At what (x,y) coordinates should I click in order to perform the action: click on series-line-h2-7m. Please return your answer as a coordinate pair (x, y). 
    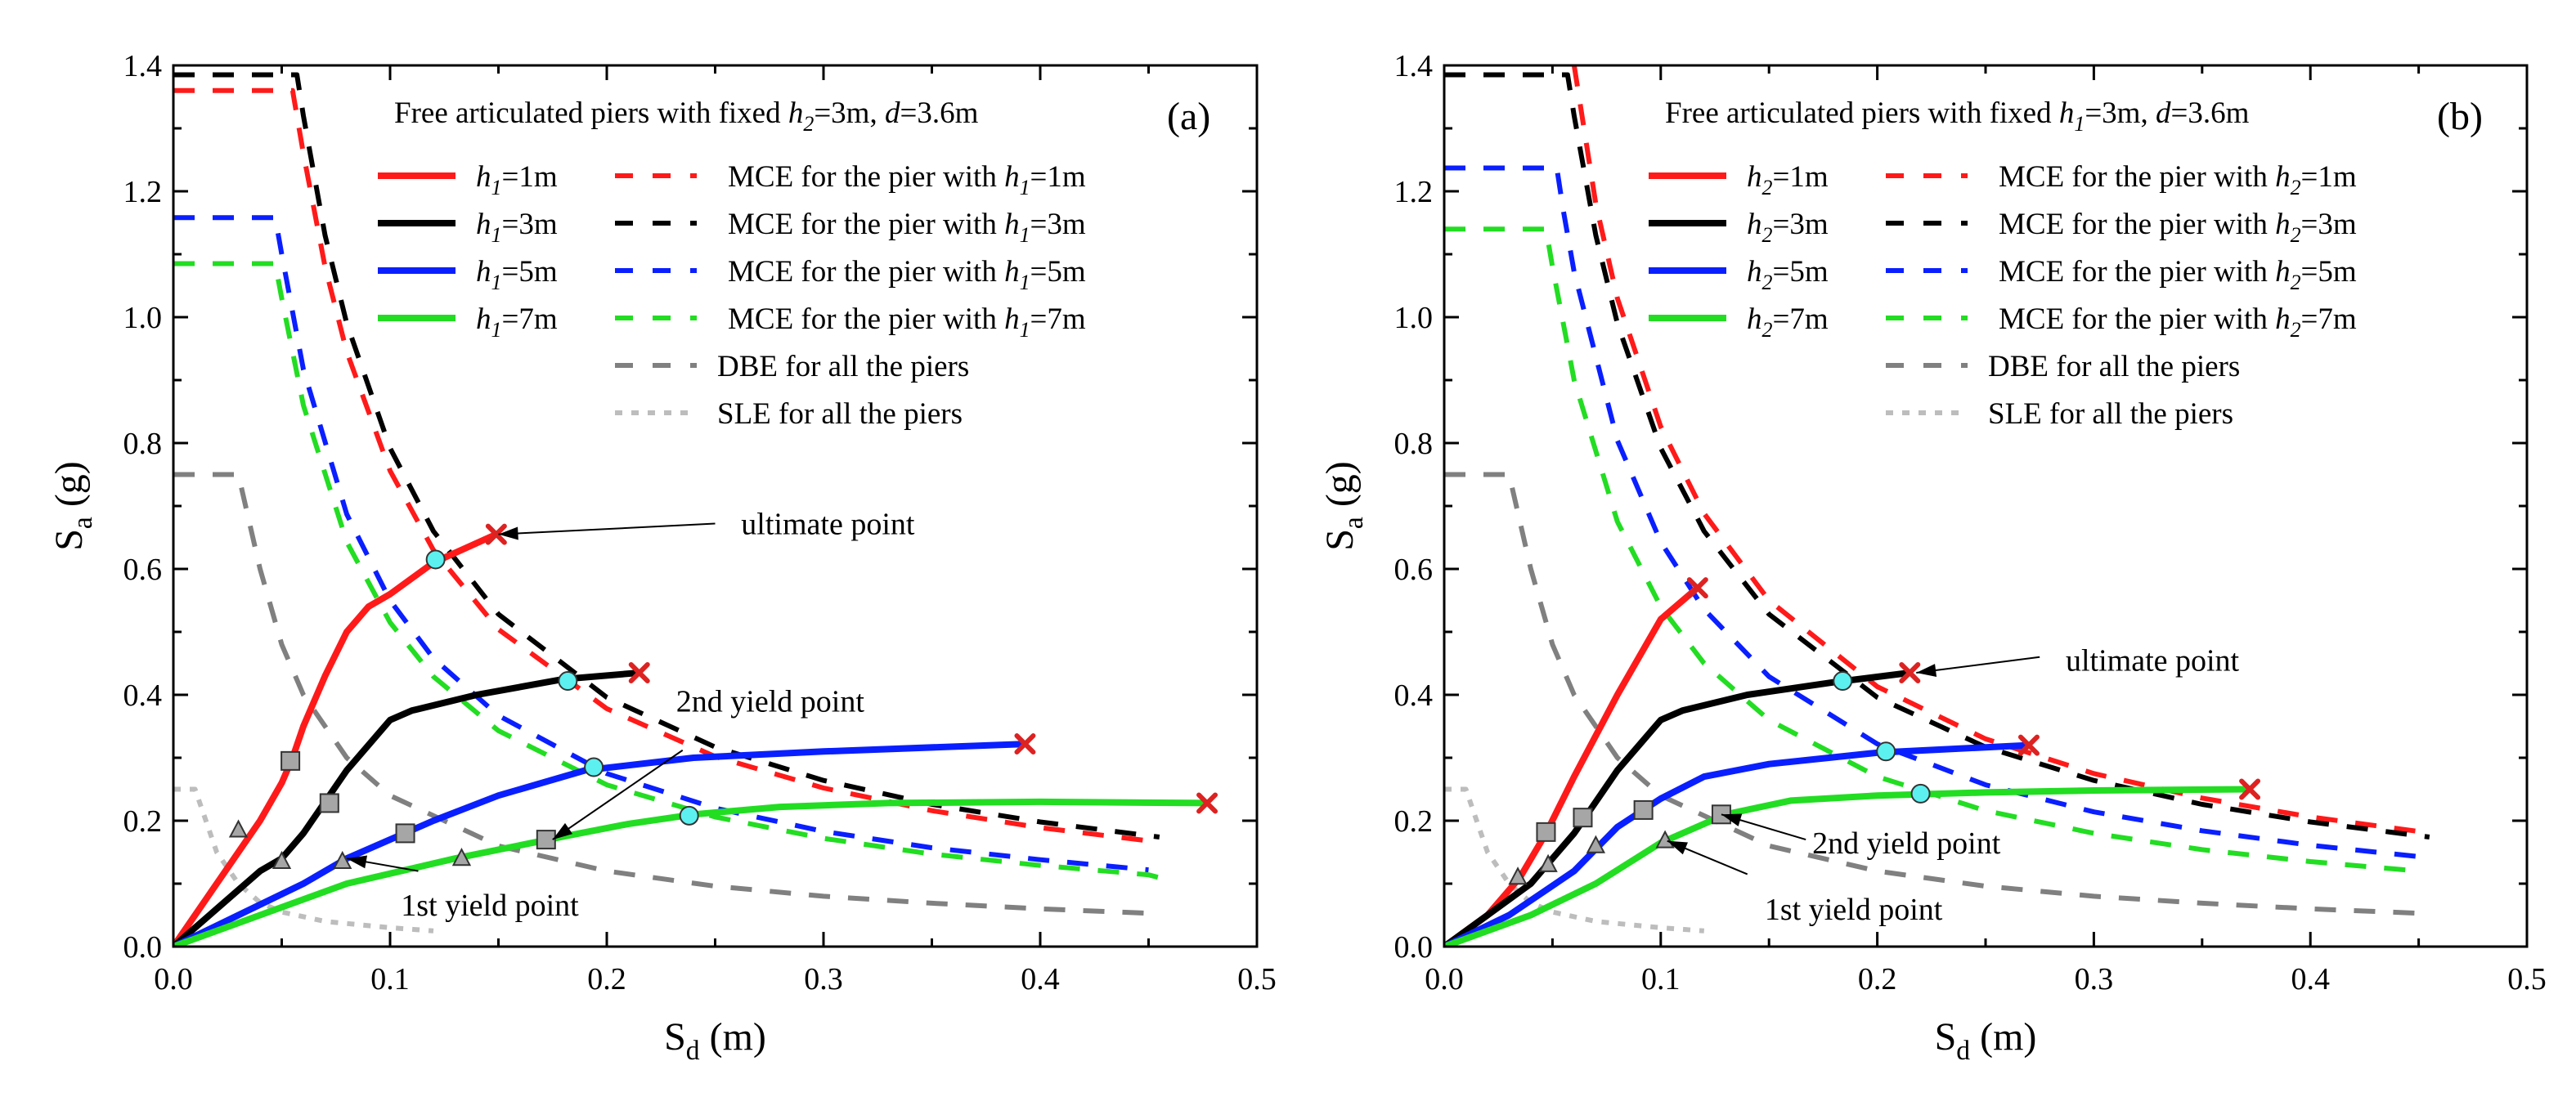
    Looking at the image, I should click on (1849, 866).